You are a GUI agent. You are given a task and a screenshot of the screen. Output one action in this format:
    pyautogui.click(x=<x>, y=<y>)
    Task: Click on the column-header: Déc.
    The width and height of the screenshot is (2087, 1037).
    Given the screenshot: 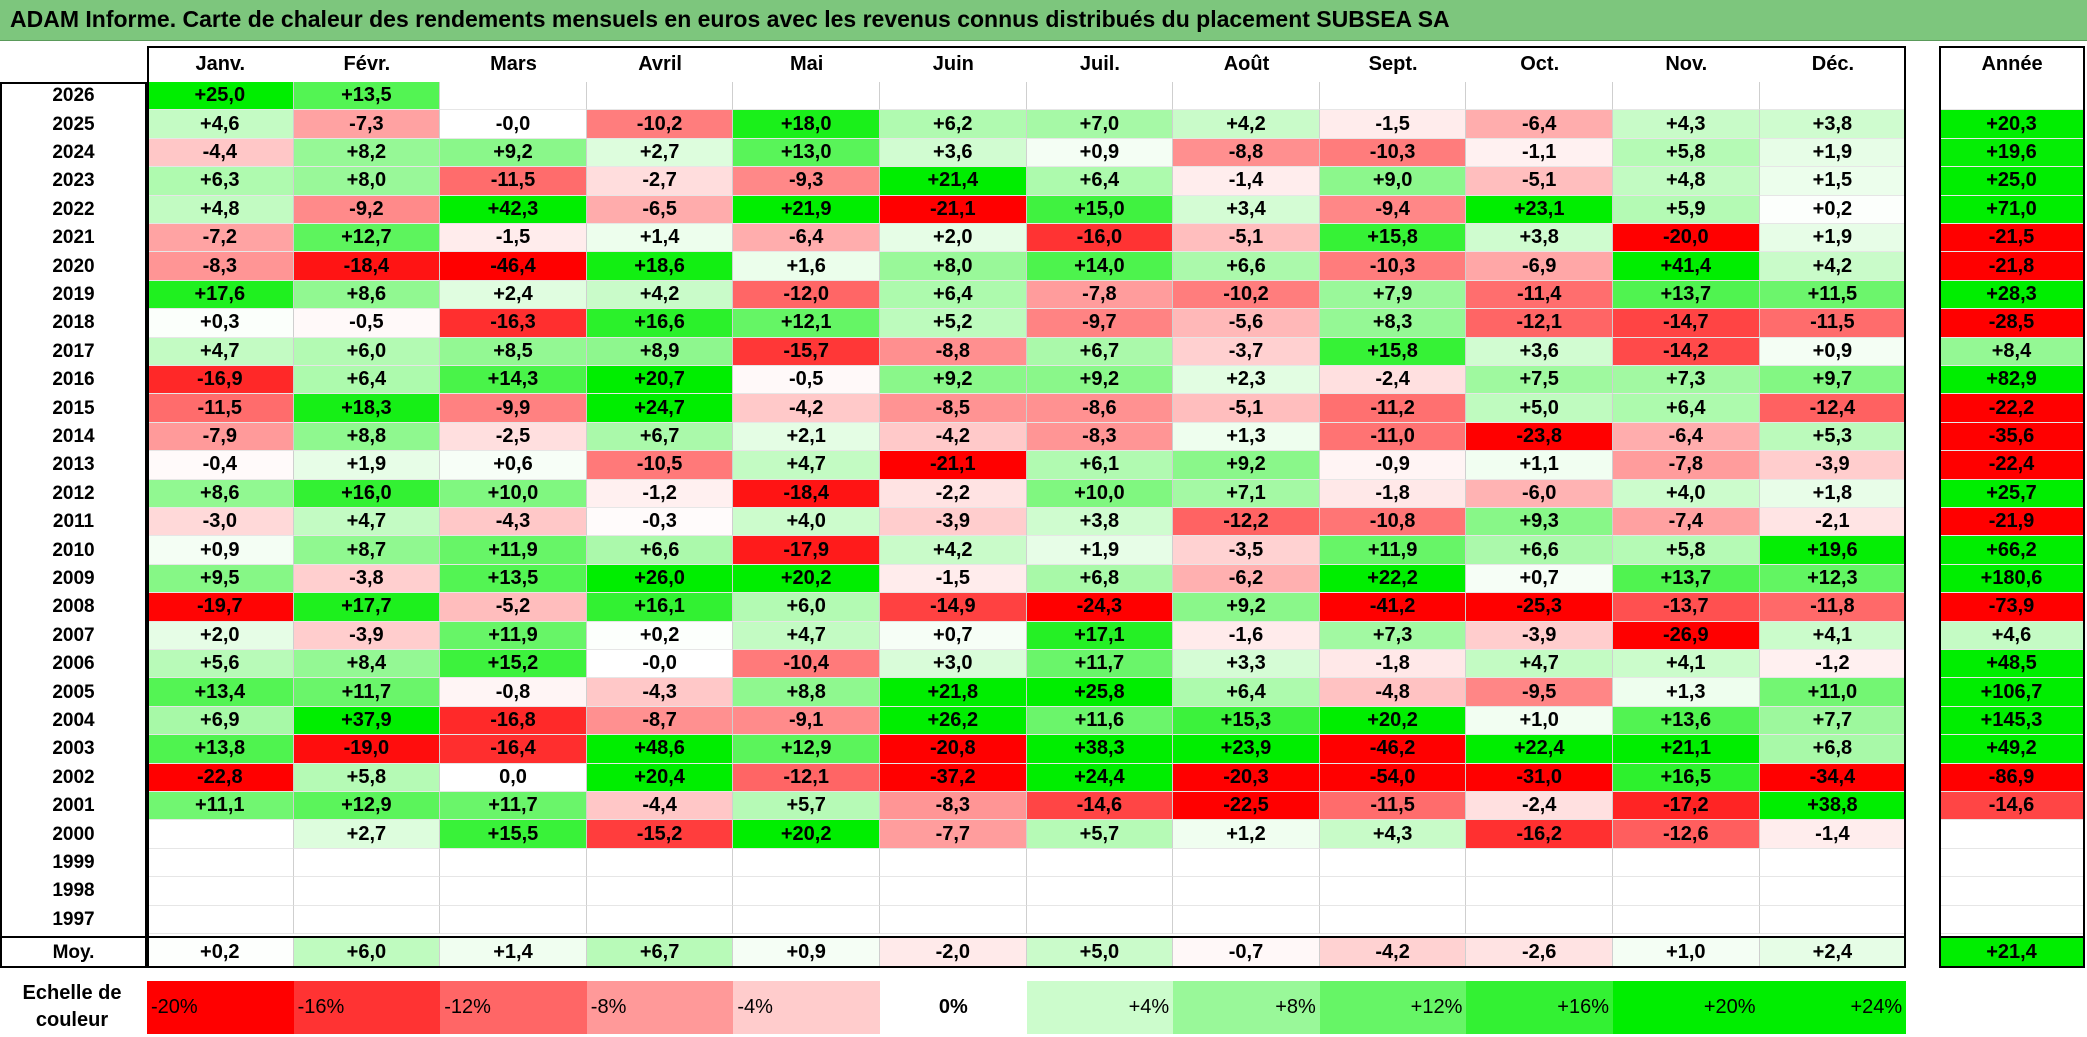 What is the action you would take?
    pyautogui.click(x=1833, y=63)
    